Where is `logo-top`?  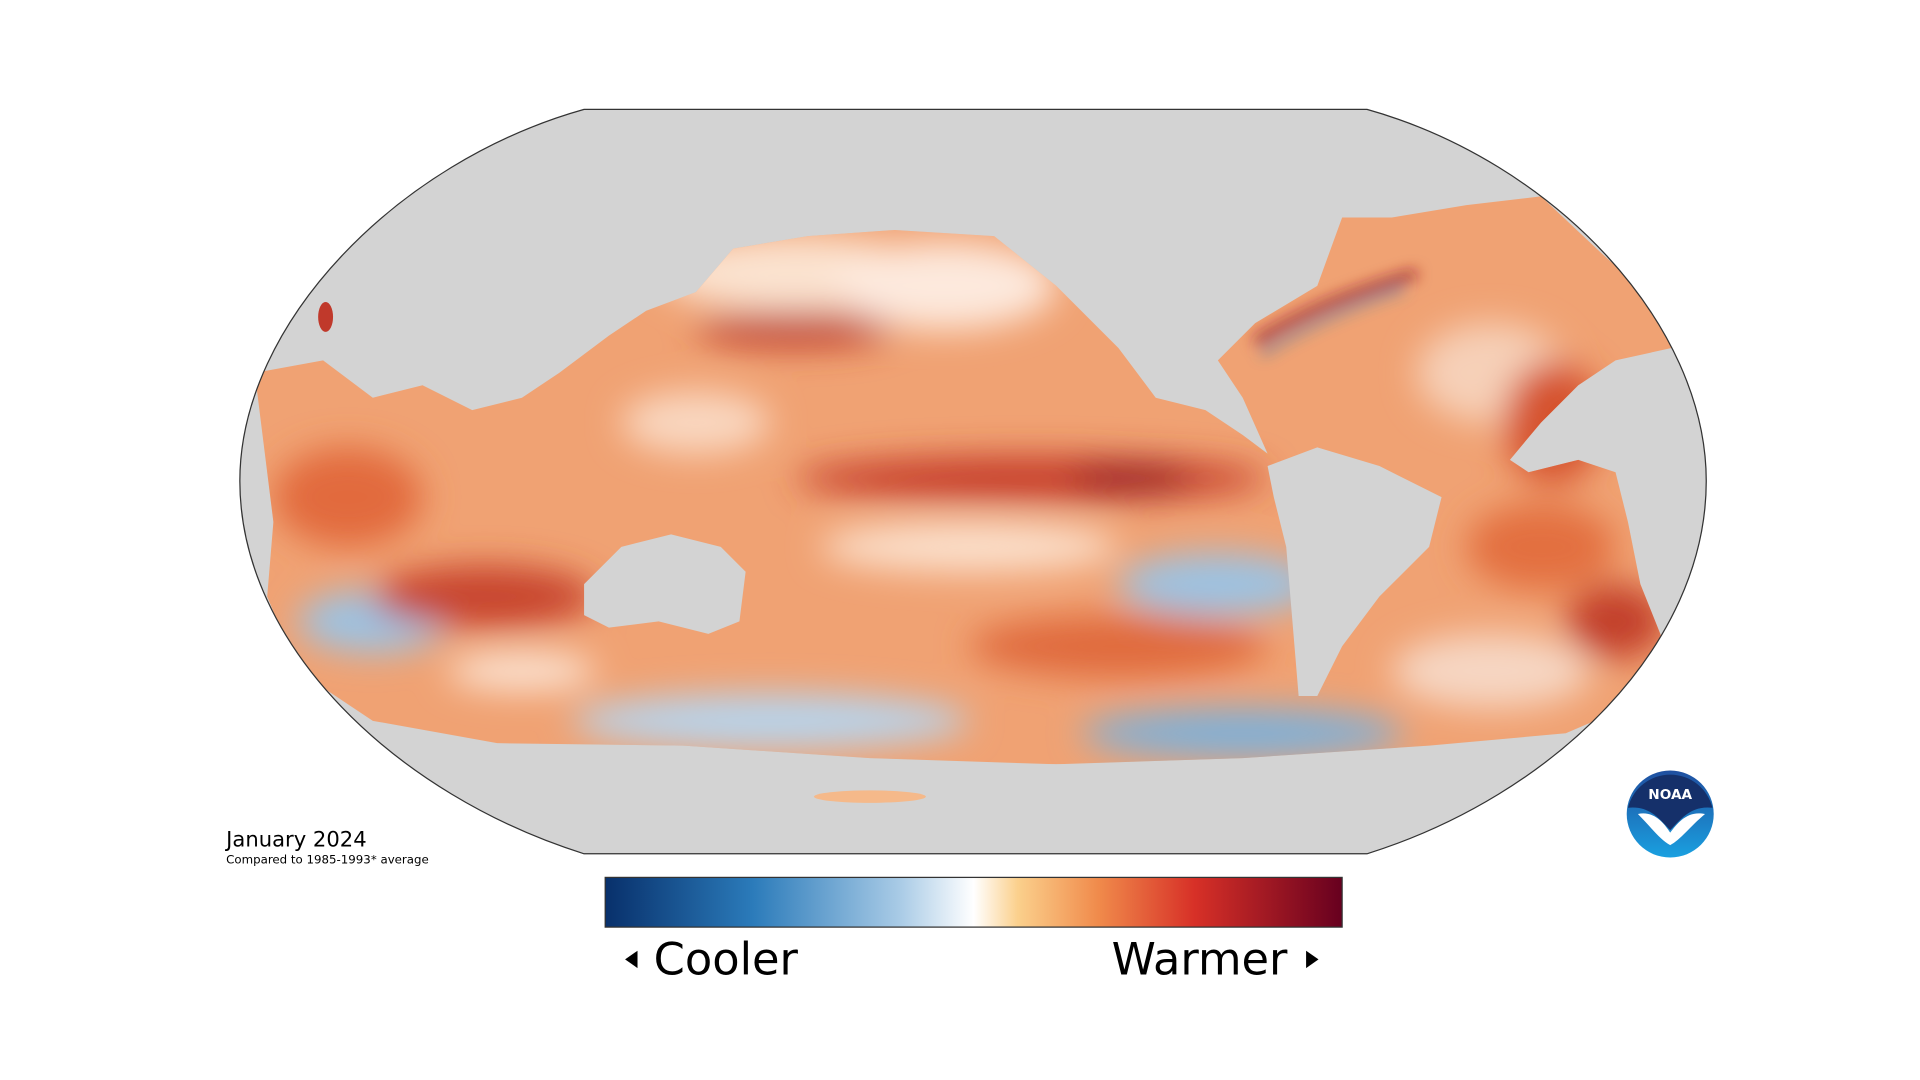
logo-top is located at coordinates (1670, 802).